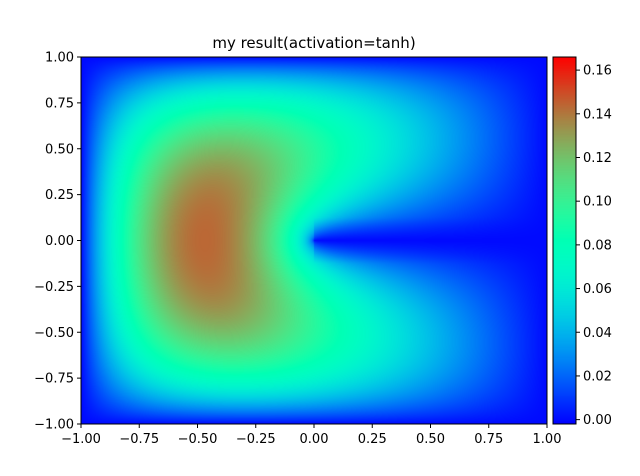  I want to click on x-tick-label: −0.75, so click(139, 439).